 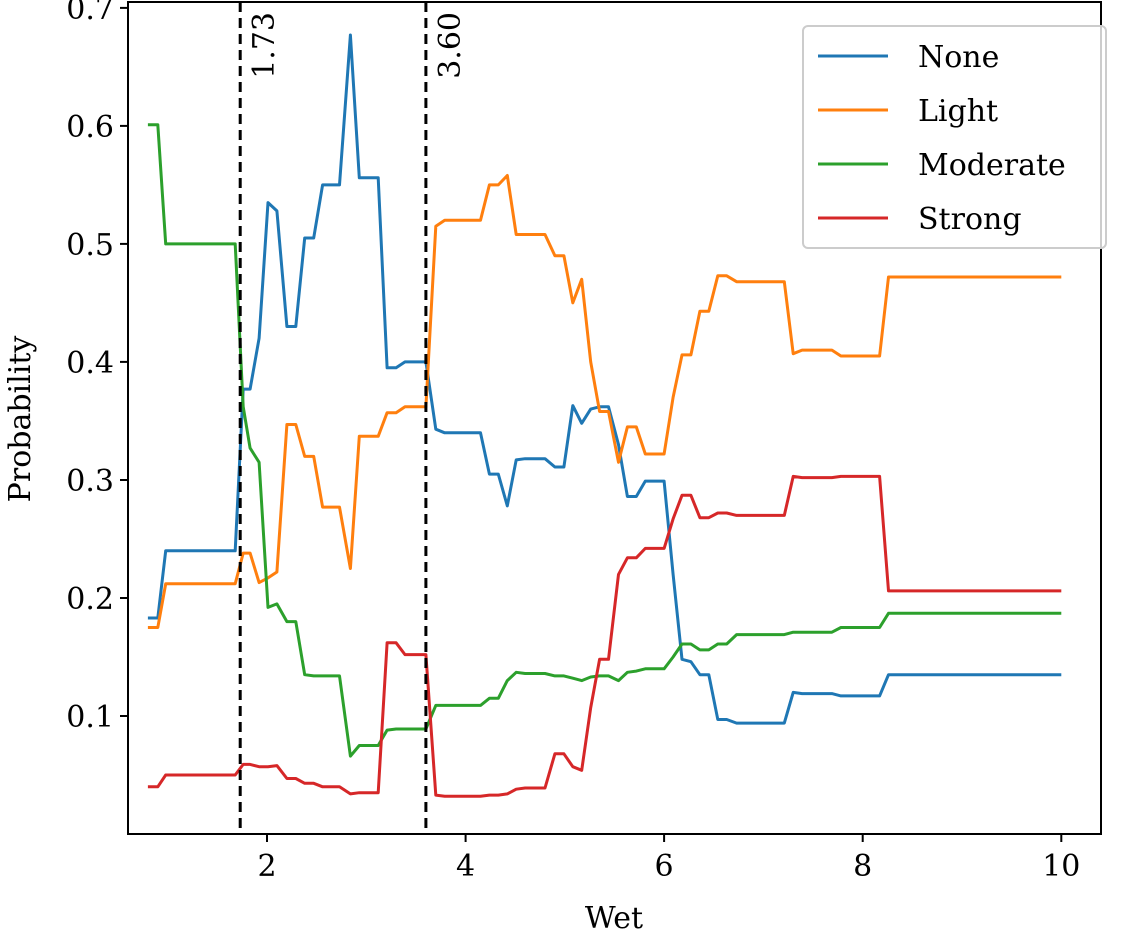 I want to click on y-tick-label: 0.5, so click(x=90, y=245).